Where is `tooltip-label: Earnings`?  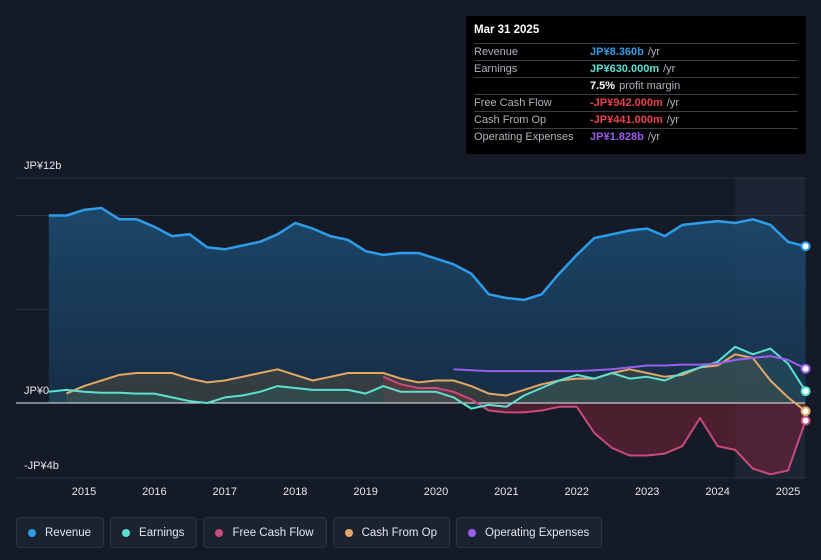 tooltip-label: Earnings is located at coordinates (496, 69).